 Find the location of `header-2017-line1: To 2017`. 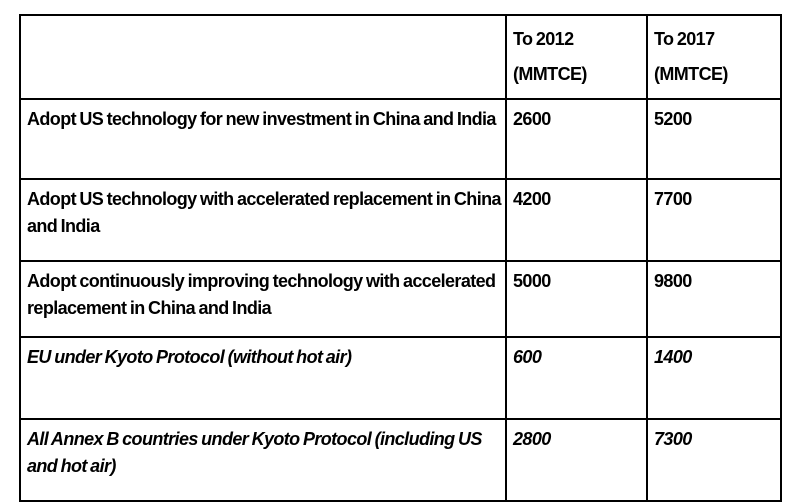

header-2017-line1: To 2017 is located at coordinates (684, 39).